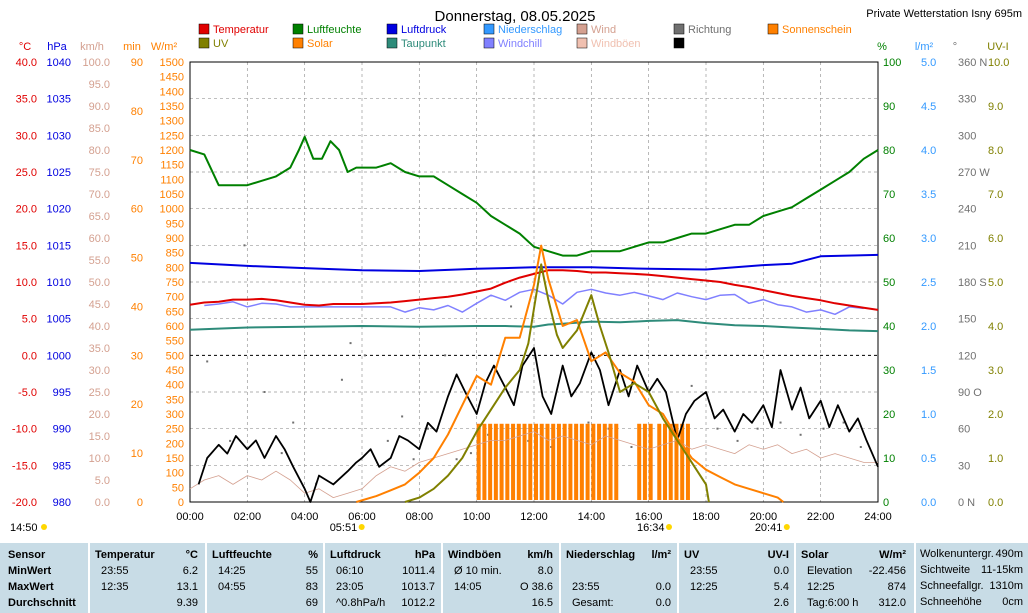  Describe the element at coordinates (706, 517) in the screenshot. I see `x-axis-tick: 18:00` at that location.